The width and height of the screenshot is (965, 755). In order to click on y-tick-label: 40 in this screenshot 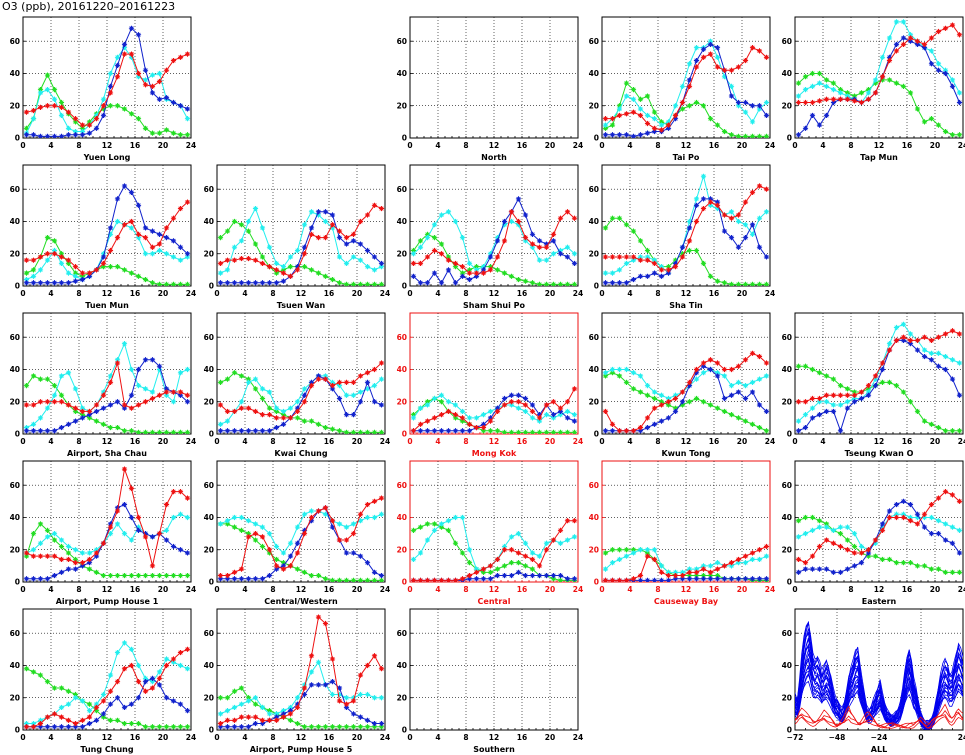, I will do `click(594, 517)`.